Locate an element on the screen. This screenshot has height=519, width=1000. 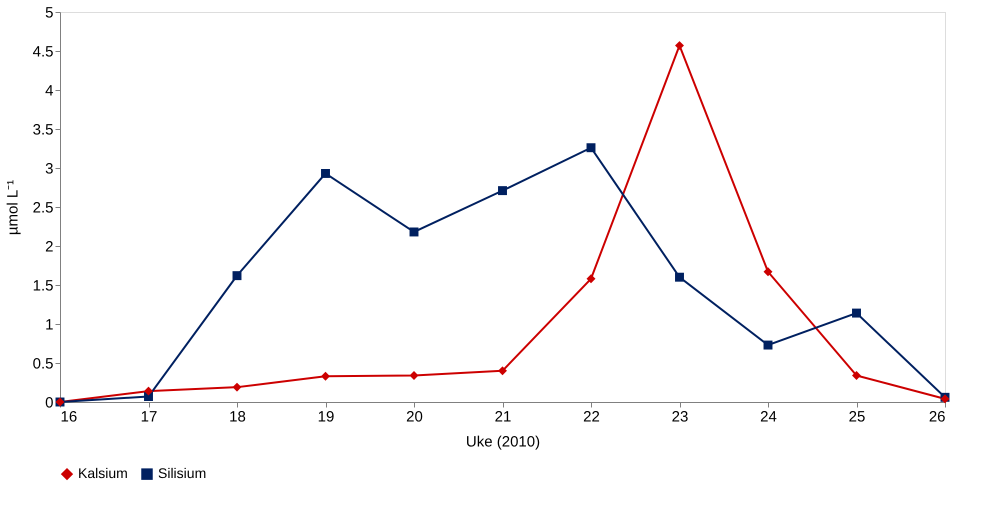
x-tick-label: 18 is located at coordinates (237, 417).